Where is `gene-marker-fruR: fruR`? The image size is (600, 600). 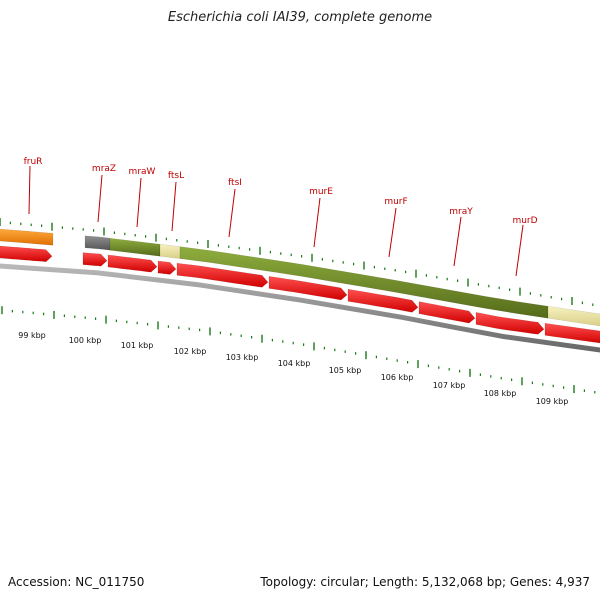 gene-marker-fruR: fruR is located at coordinates (33, 186).